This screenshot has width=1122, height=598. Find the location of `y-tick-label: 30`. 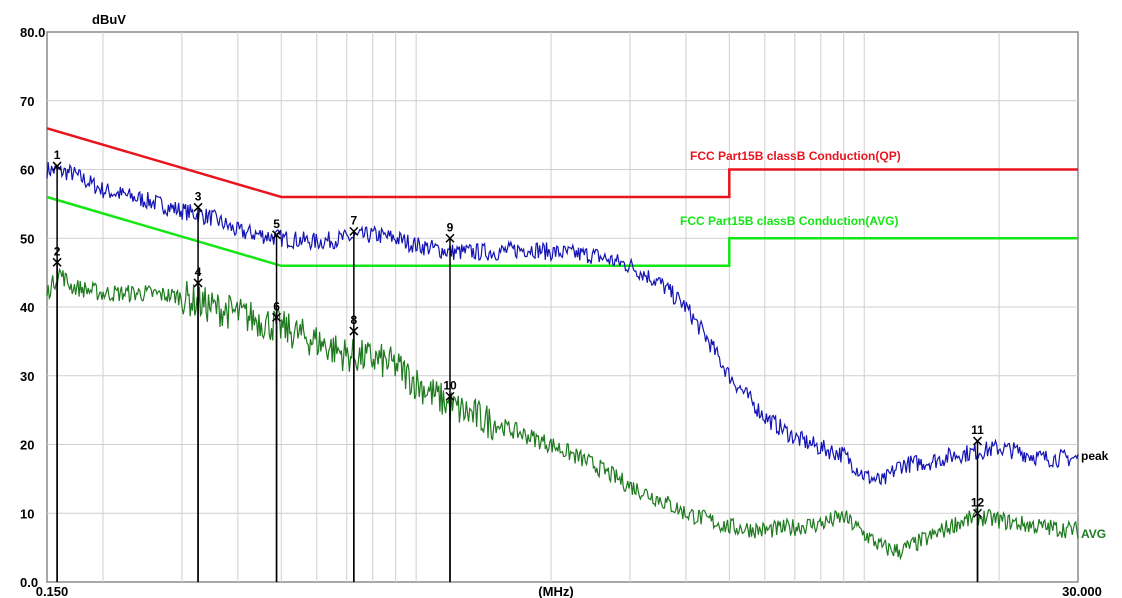

y-tick-label: 30 is located at coordinates (27, 376).